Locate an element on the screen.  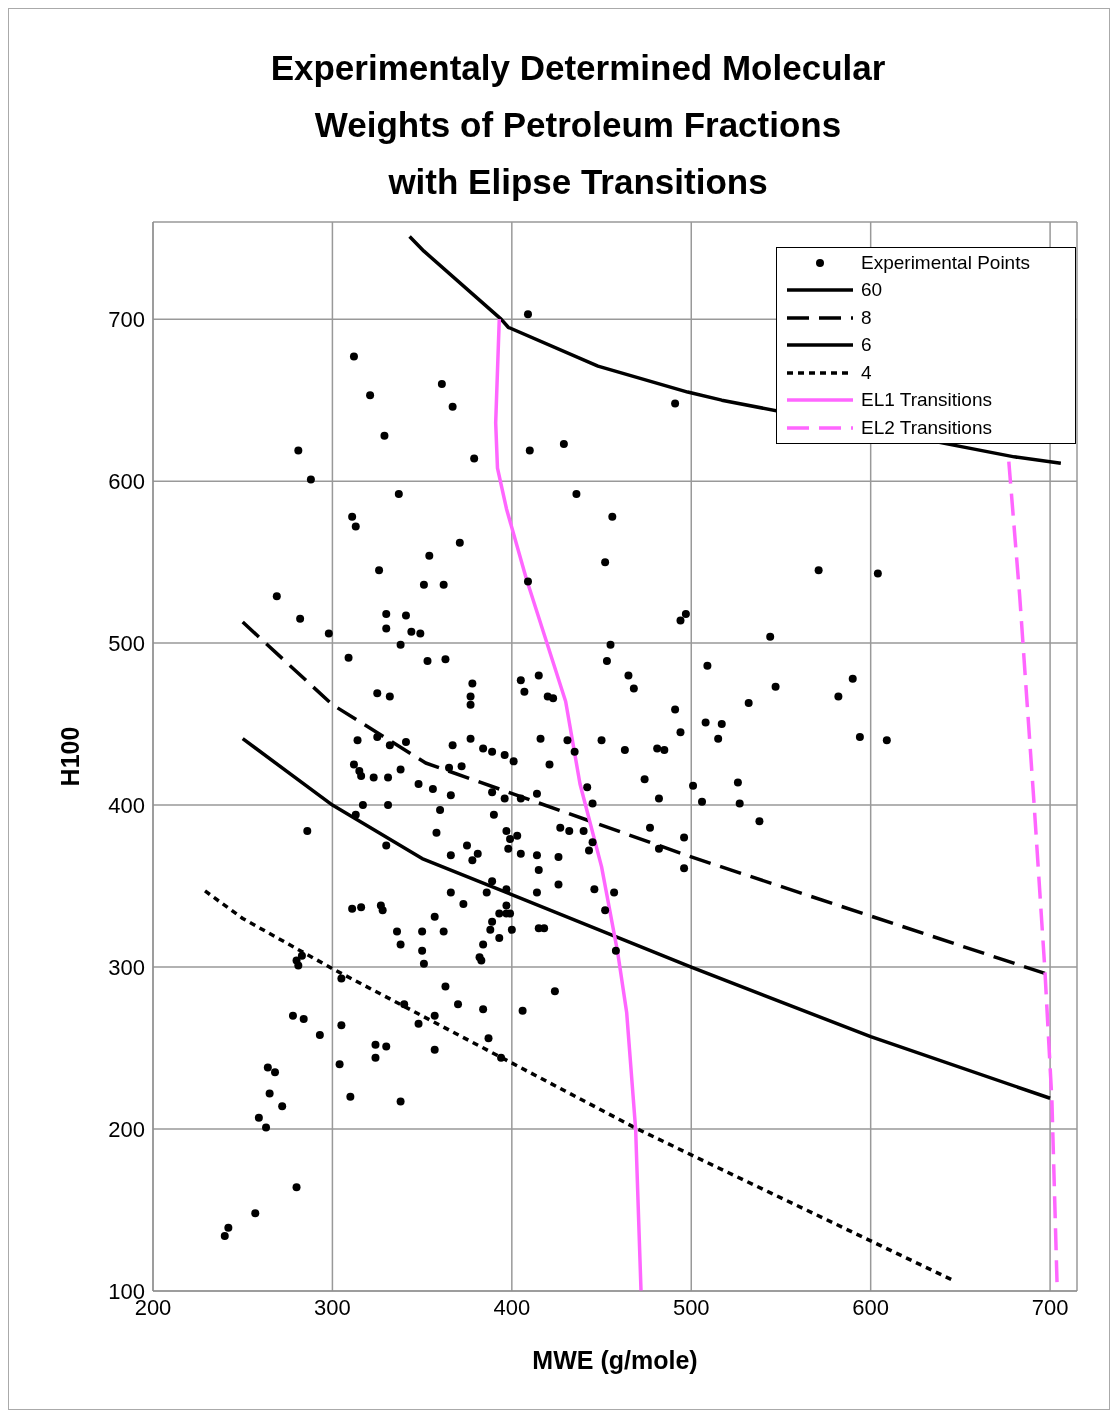
y-tick-label: 200 is located at coordinates (126, 1129).